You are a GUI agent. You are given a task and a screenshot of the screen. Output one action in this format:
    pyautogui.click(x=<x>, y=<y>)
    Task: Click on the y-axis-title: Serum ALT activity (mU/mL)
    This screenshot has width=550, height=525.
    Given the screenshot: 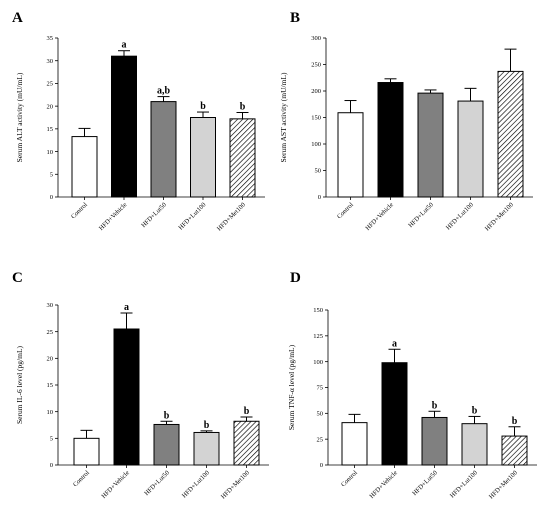 What is the action you would take?
    pyautogui.click(x=19, y=117)
    